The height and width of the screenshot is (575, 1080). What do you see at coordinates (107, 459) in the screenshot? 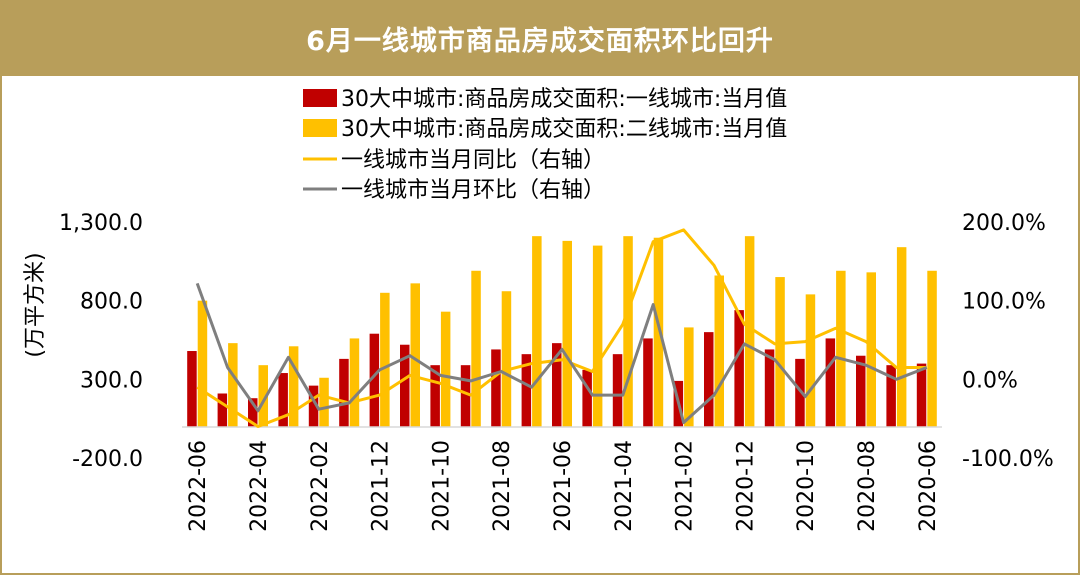
I see `y-tick-label: -200.0` at bounding box center [107, 459].